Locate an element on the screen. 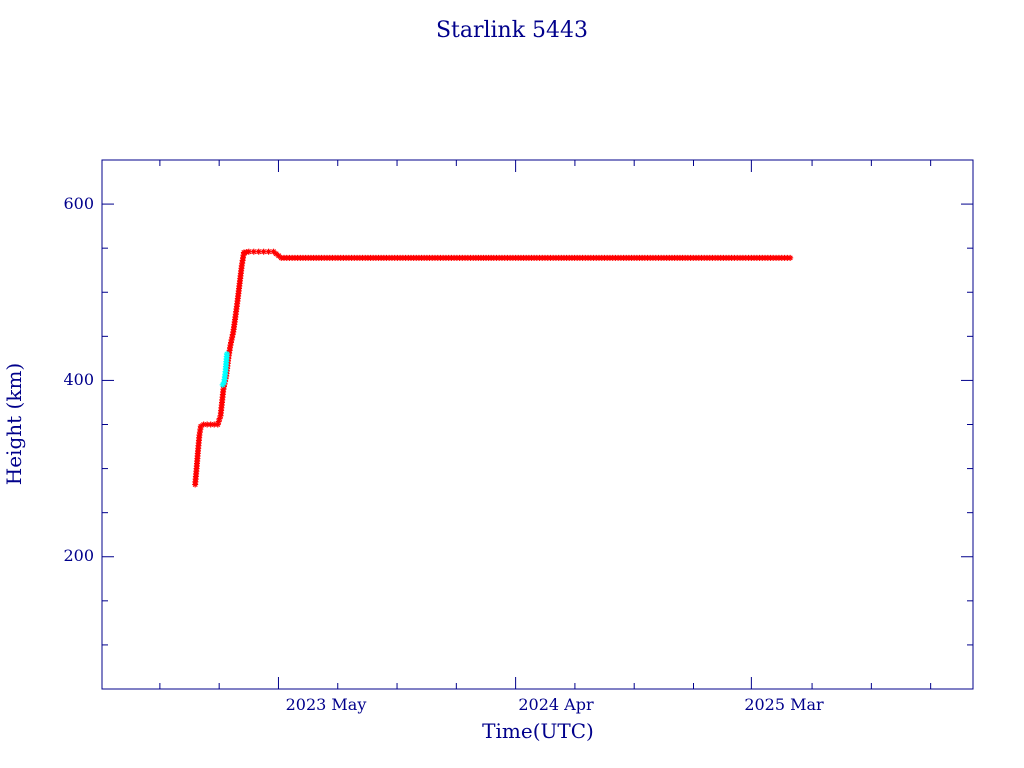 This screenshot has width=1024, height=768. y-tick-label: 200 is located at coordinates (78, 555).